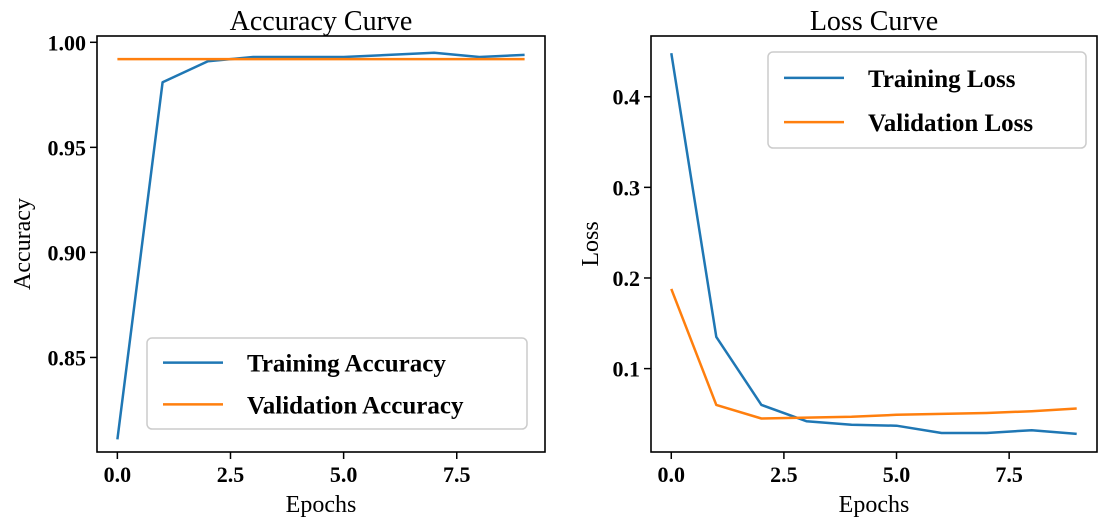  Describe the element at coordinates (346, 364) in the screenshot. I see `legend-entry: Training Accuracy` at that location.